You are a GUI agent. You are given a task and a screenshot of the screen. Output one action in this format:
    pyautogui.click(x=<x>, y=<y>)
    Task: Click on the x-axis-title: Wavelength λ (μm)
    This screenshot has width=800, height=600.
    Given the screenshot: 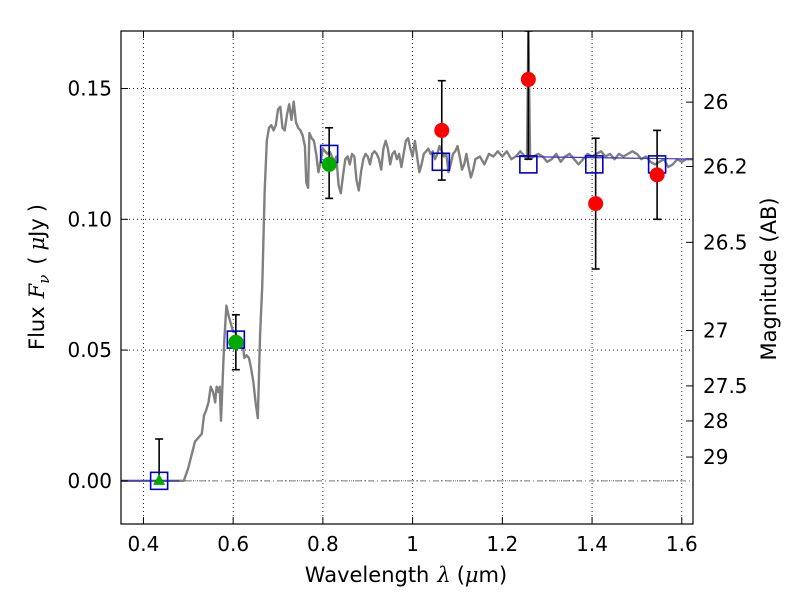 What is the action you would take?
    pyautogui.click(x=406, y=575)
    